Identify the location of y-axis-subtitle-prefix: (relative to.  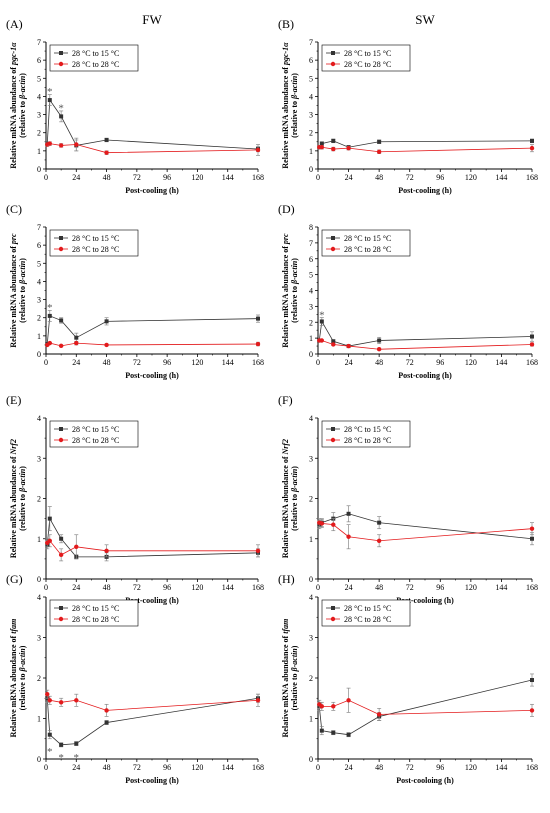
(294, 511).